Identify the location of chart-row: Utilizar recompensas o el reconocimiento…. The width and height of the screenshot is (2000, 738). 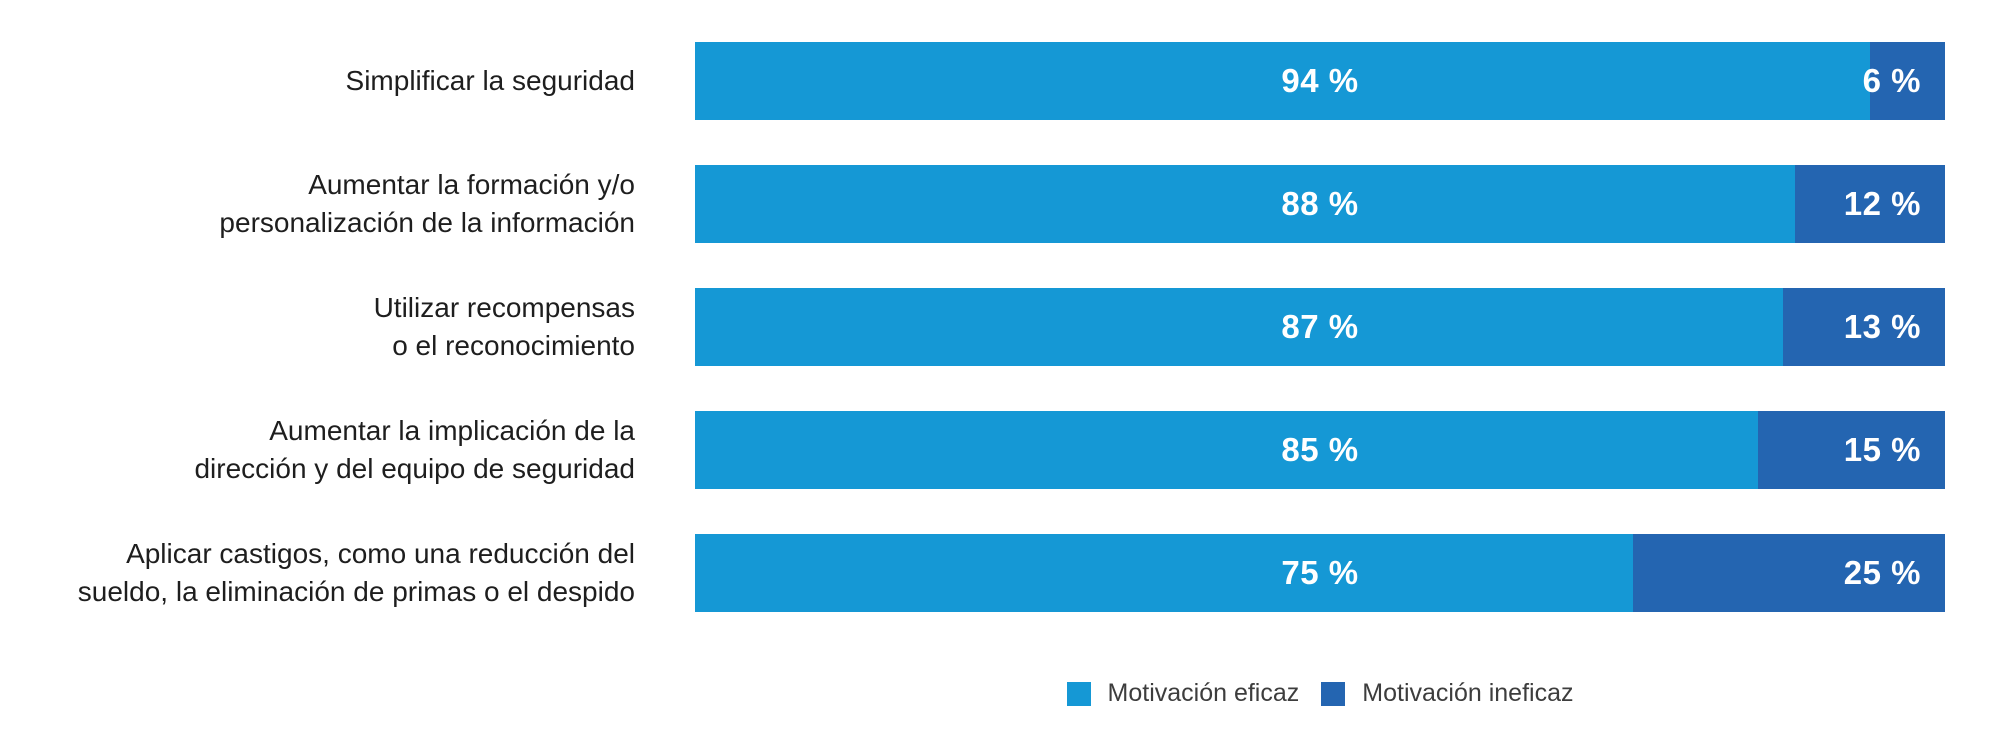
(972, 327).